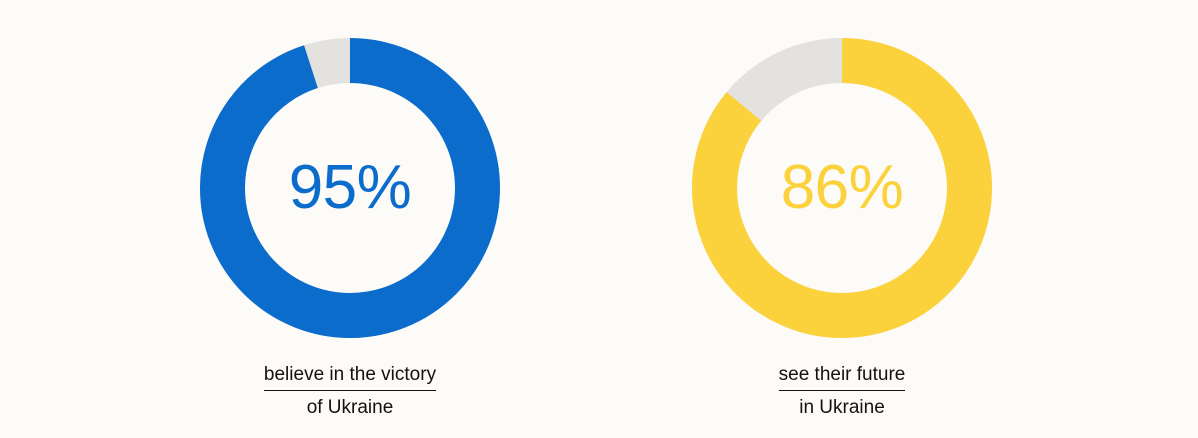  What do you see at coordinates (842, 391) in the screenshot?
I see `caption-future: see their future in Ukraine` at bounding box center [842, 391].